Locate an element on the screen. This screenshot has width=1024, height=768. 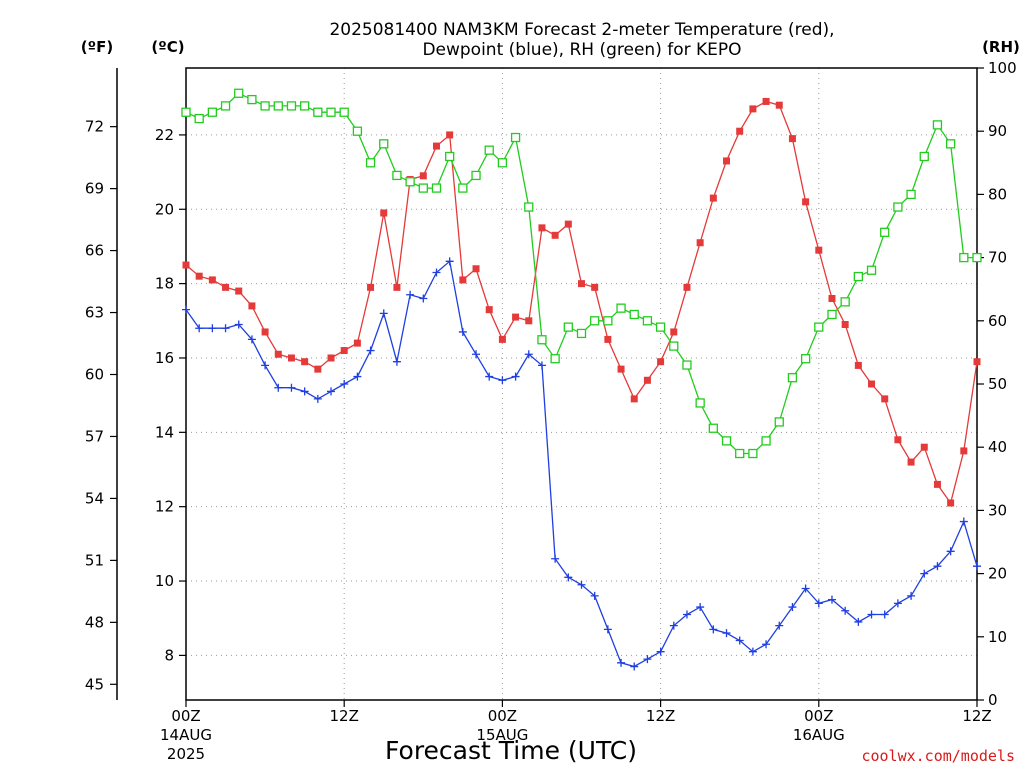
fahrenheit-tick-label: 69 is located at coordinates (94, 189).